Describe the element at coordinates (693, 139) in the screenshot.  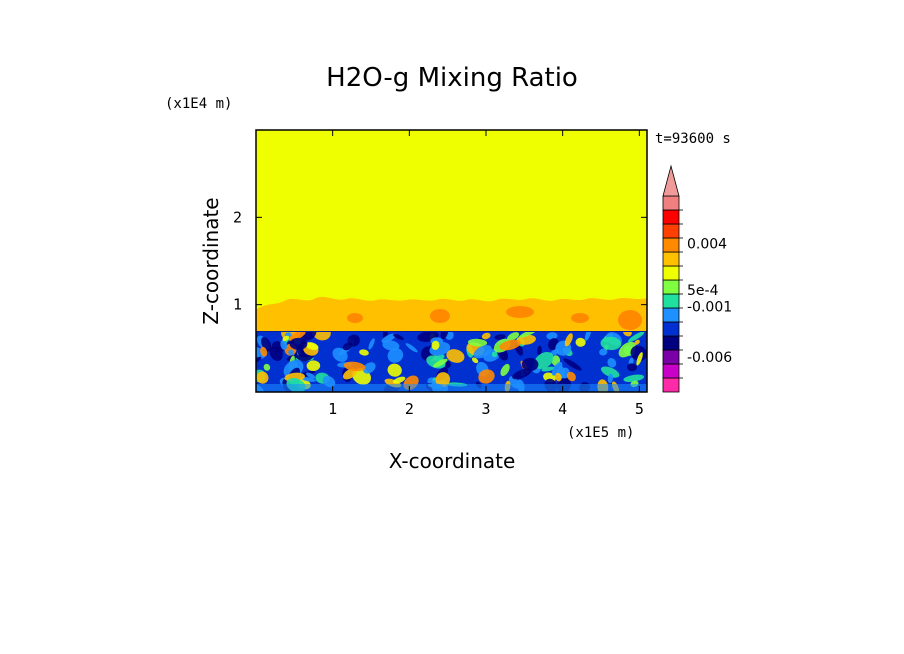
I see `time-label: t=93600 s` at that location.